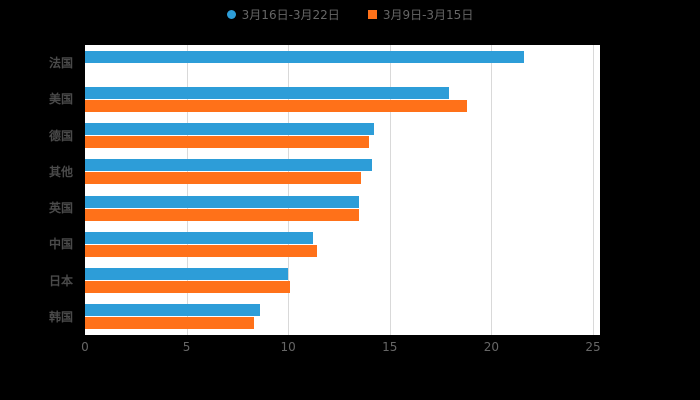 This screenshot has height=400, width=700. I want to click on legend-item: 3月16日-3月22日, so click(283, 14).